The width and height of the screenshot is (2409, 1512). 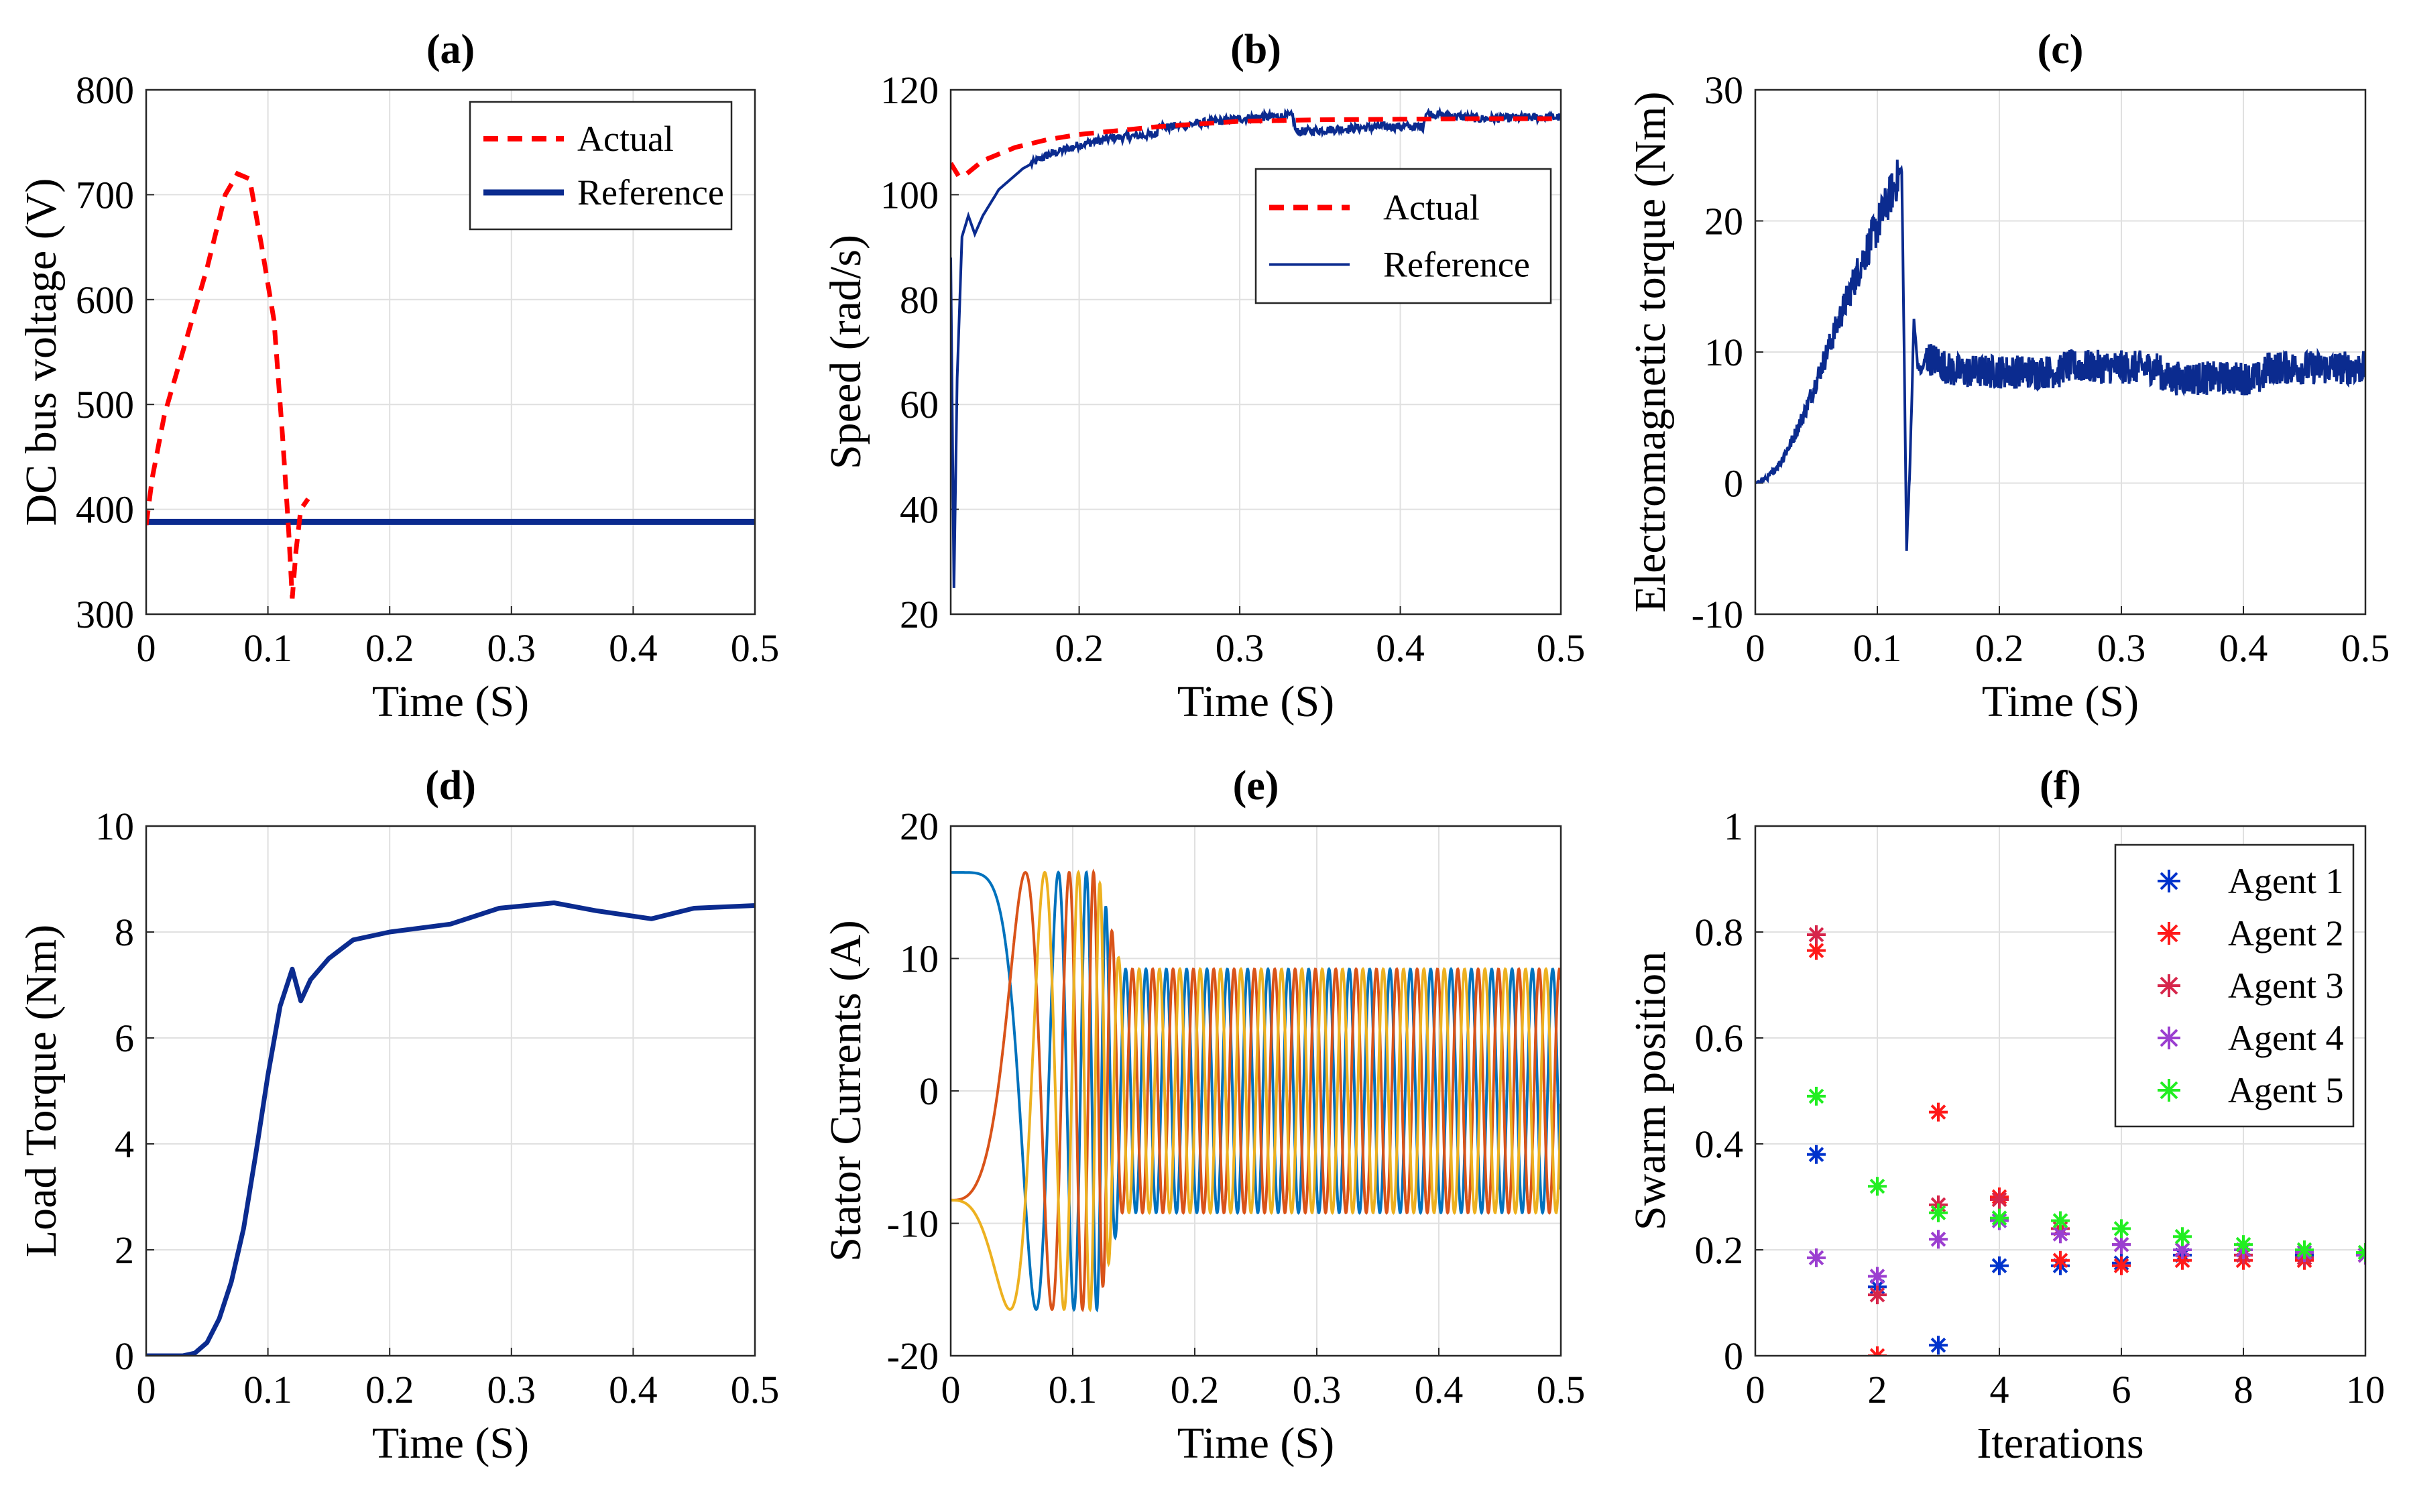 What do you see at coordinates (1723, 90) in the screenshot?
I see `y-tick-label: 30` at bounding box center [1723, 90].